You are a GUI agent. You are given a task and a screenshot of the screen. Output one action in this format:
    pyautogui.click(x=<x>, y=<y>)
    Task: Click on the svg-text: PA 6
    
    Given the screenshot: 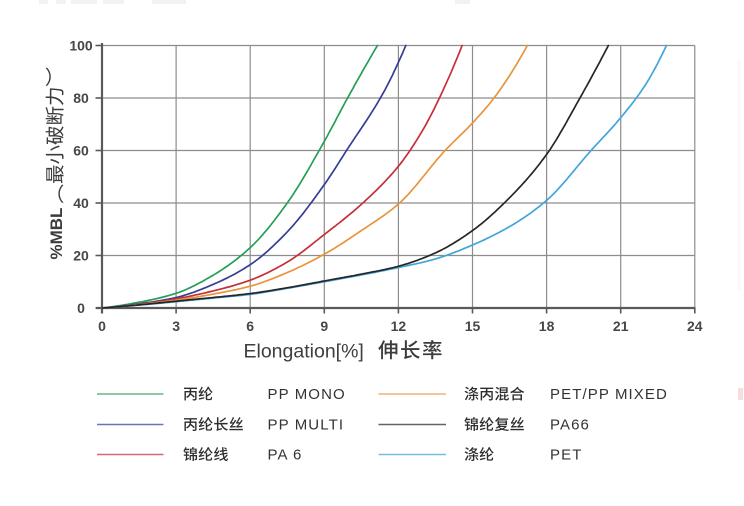 What is the action you would take?
    pyautogui.click(x=285, y=454)
    